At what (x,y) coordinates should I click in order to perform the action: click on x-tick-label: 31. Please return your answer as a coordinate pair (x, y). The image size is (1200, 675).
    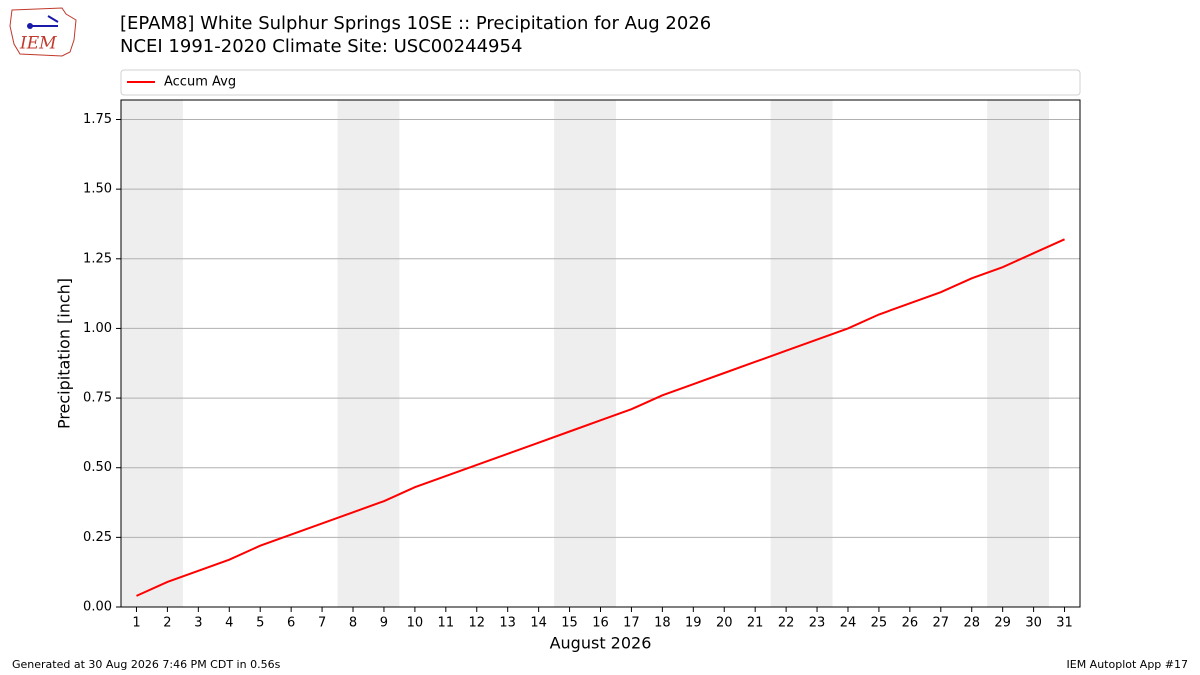
    Looking at the image, I should click on (1064, 623).